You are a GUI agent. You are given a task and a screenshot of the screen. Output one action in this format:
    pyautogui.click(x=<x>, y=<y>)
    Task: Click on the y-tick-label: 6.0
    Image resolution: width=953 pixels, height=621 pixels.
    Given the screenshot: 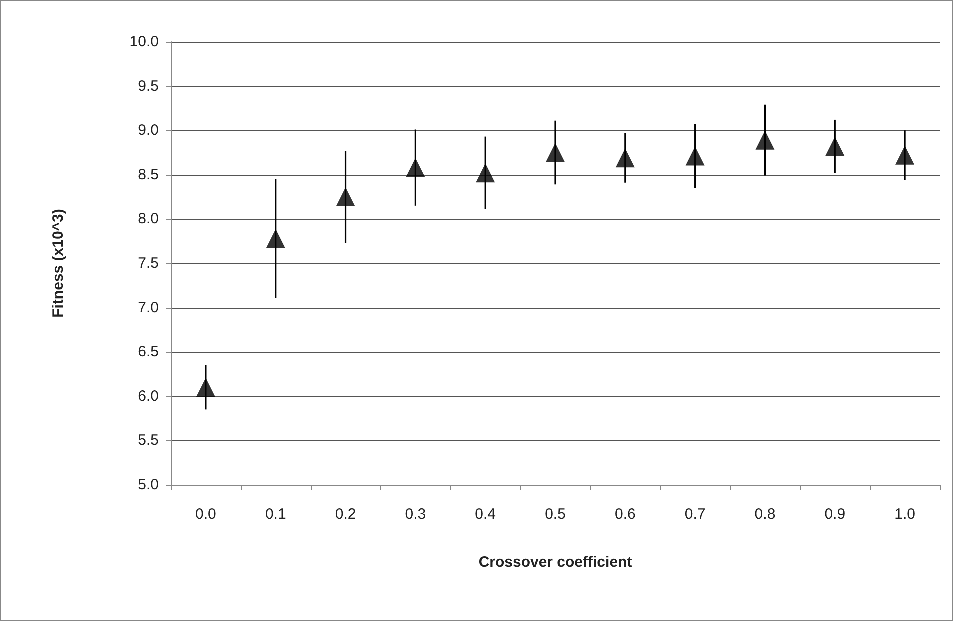 What is the action you would take?
    pyautogui.click(x=148, y=396)
    